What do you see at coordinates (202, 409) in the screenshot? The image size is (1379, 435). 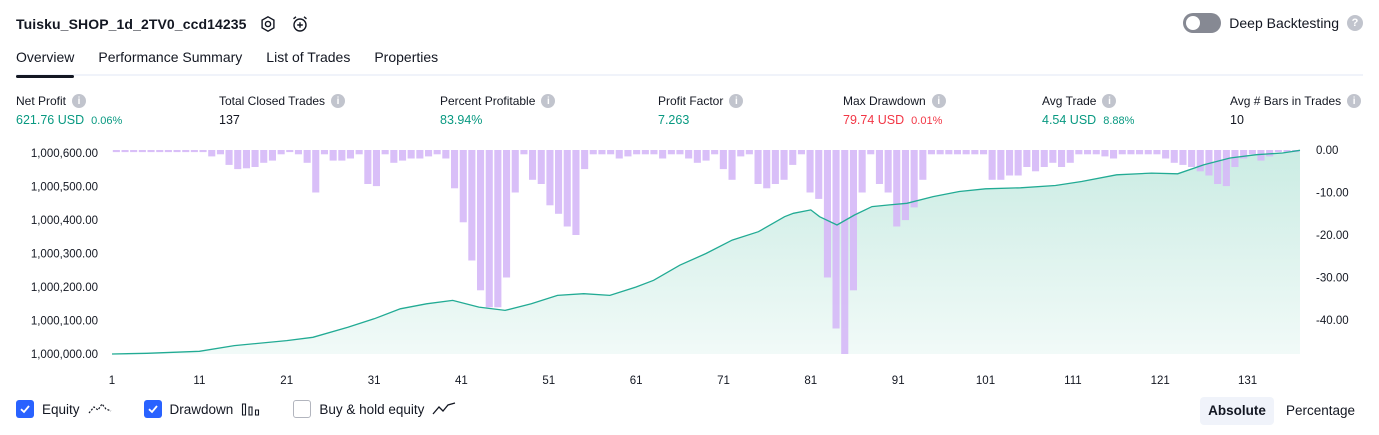 I see `legend-drawdown: Drawdown` at bounding box center [202, 409].